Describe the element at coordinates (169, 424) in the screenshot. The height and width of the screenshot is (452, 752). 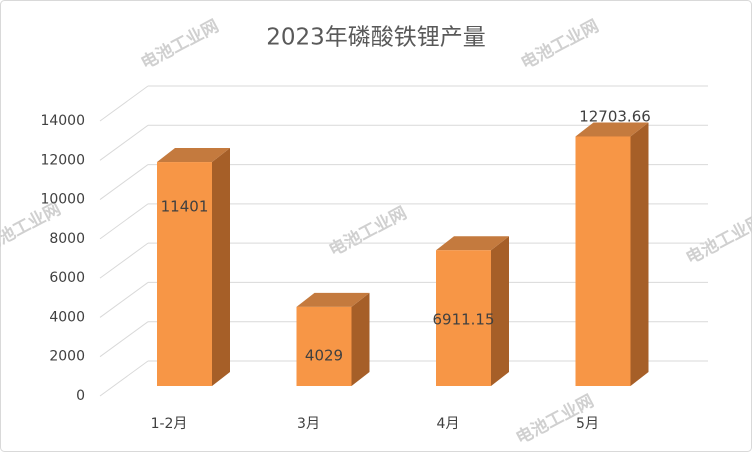
I see `x-tick-label: 1-2月` at that location.